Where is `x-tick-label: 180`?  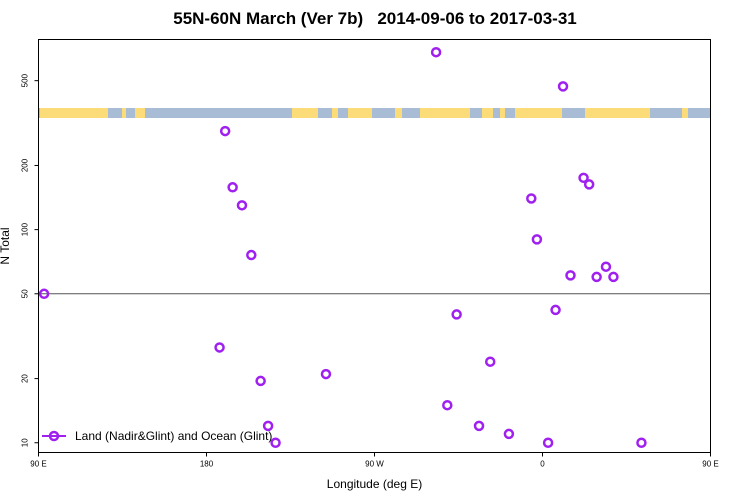 x-tick-label: 180 is located at coordinates (207, 464).